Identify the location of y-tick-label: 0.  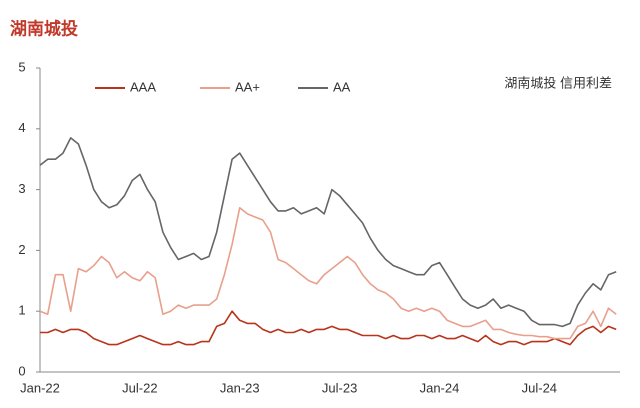
(21, 370).